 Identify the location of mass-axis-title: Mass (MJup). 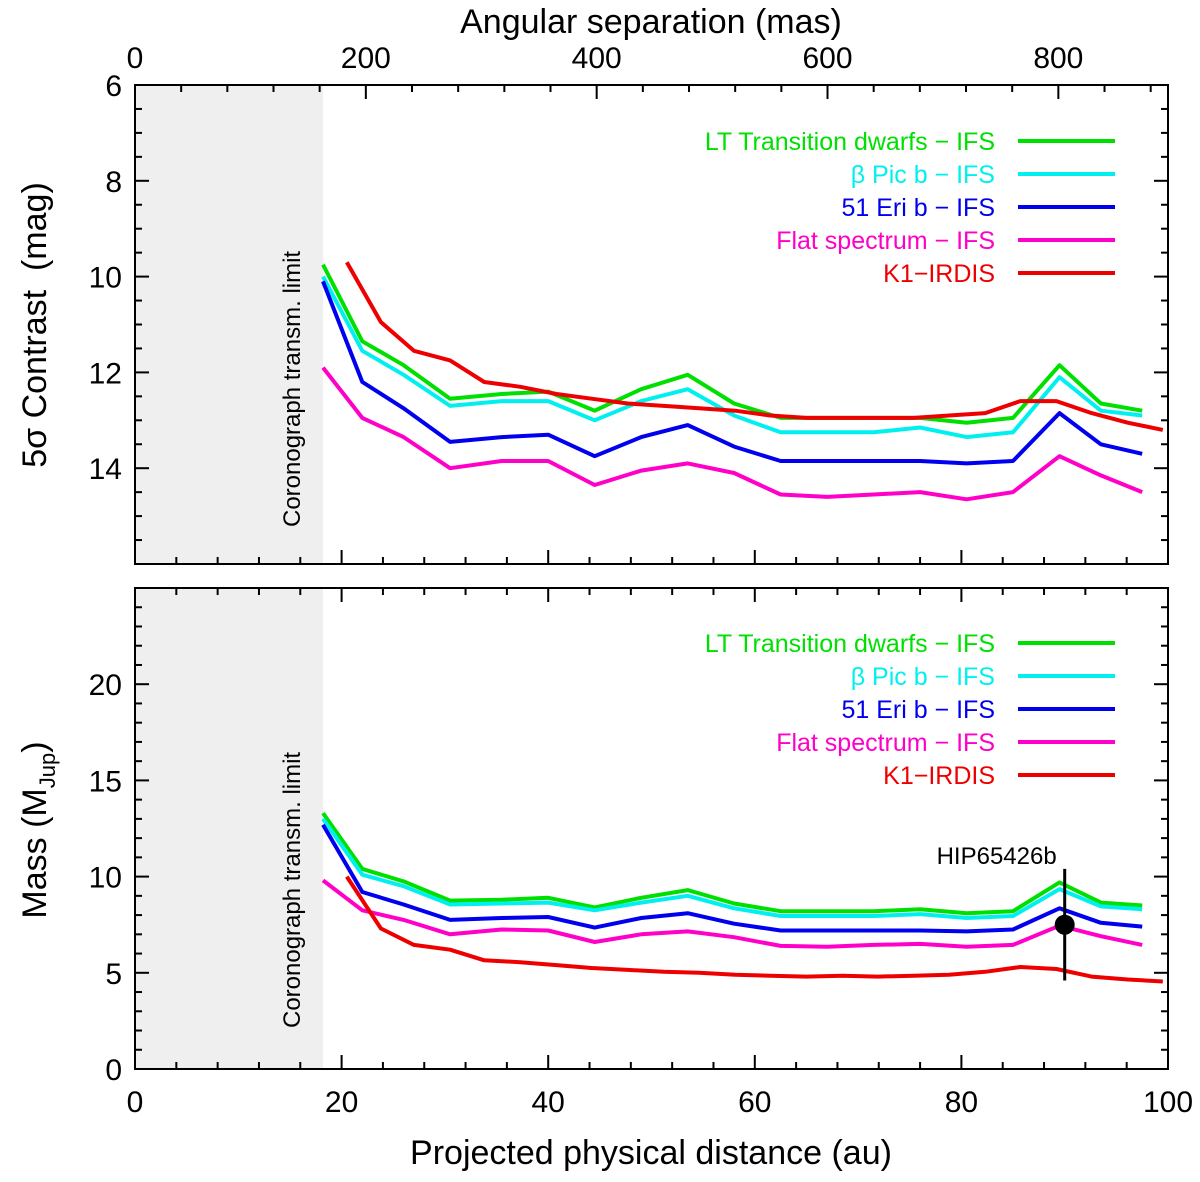
(38, 829).